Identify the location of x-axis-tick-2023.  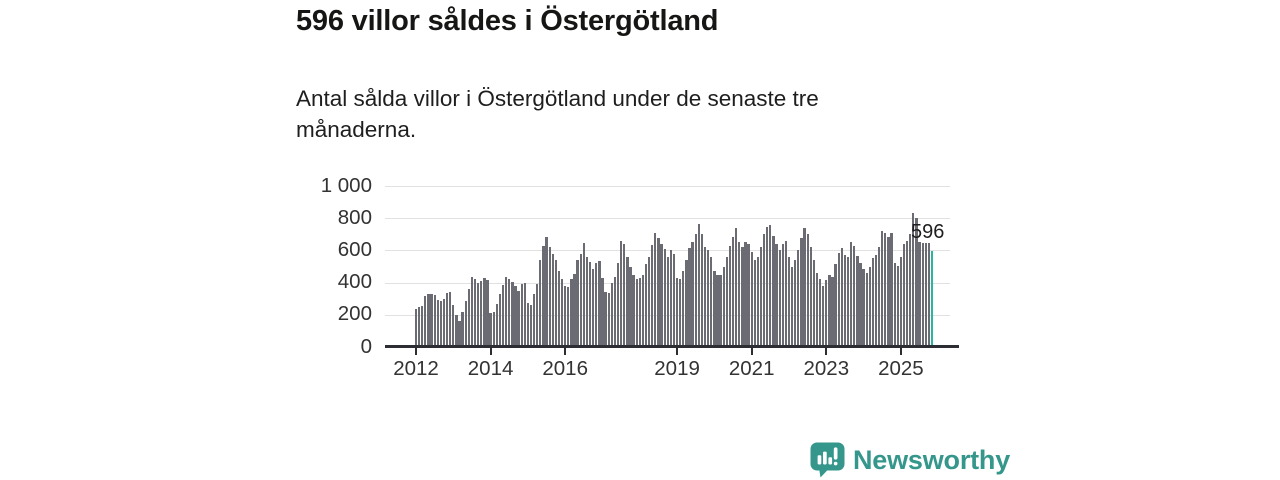
(826, 351).